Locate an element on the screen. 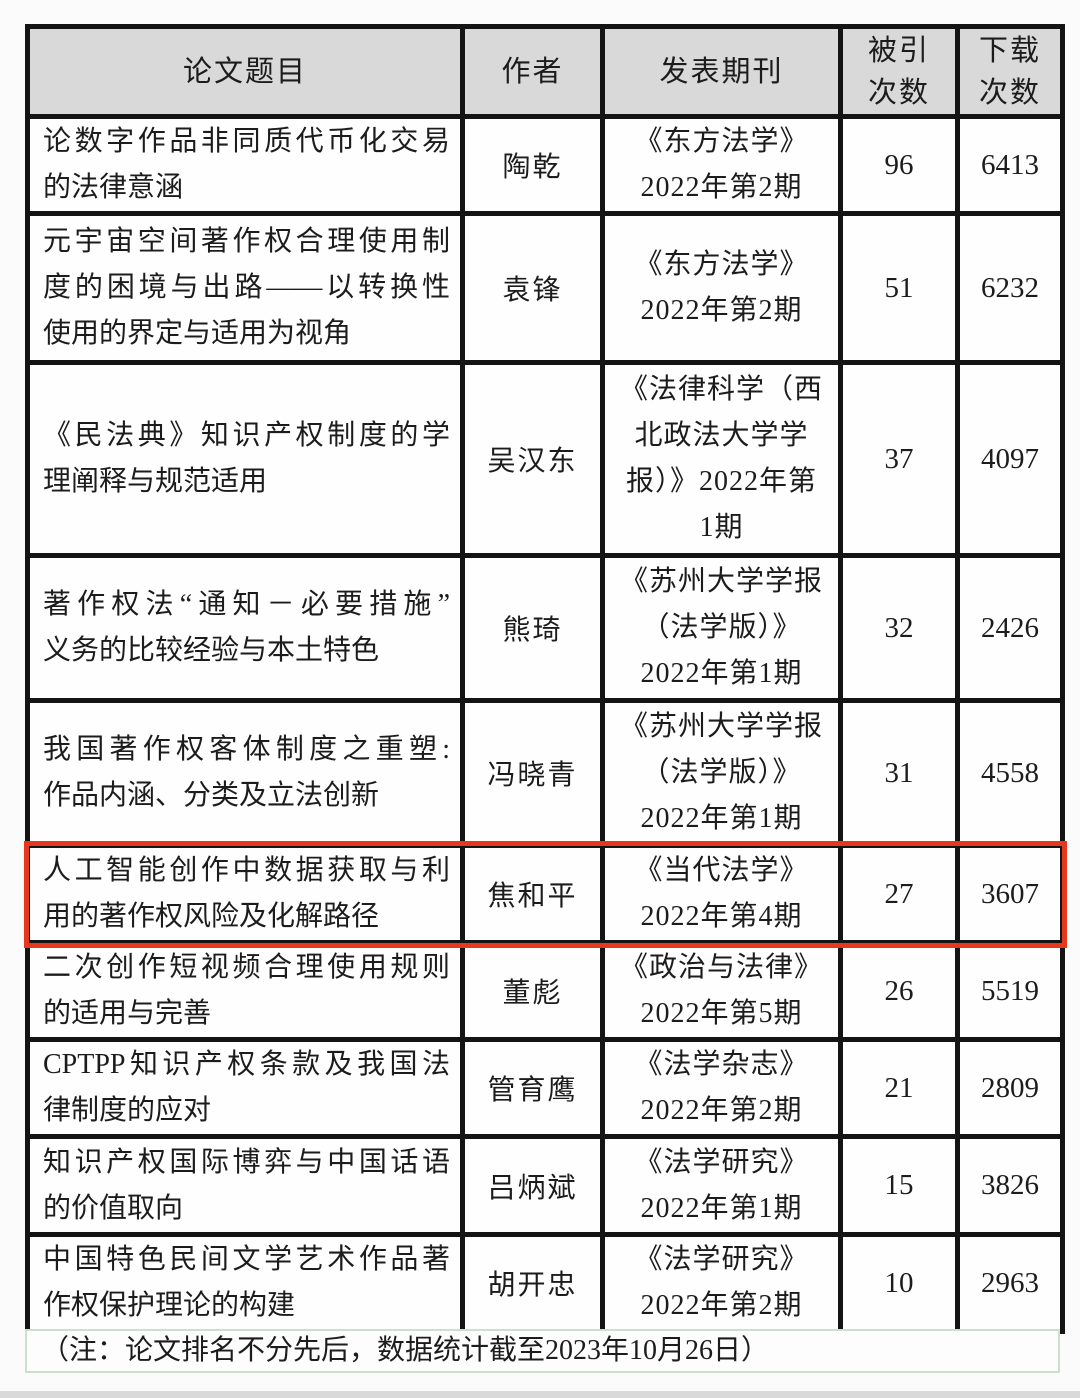 The height and width of the screenshot is (1398, 1080). column-header-label: 发表期刊 is located at coordinates (721, 71).